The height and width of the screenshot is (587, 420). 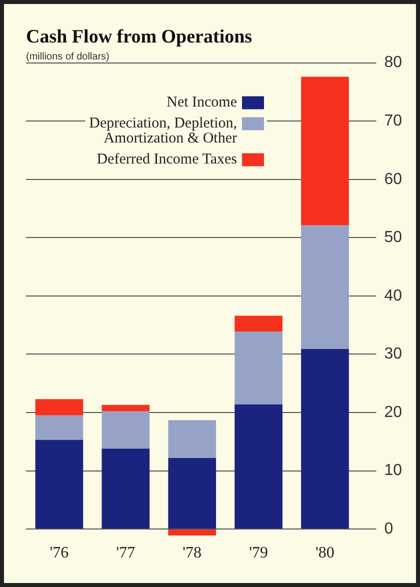 I want to click on legend-label: Deferred Income Taxes, so click(x=167, y=160).